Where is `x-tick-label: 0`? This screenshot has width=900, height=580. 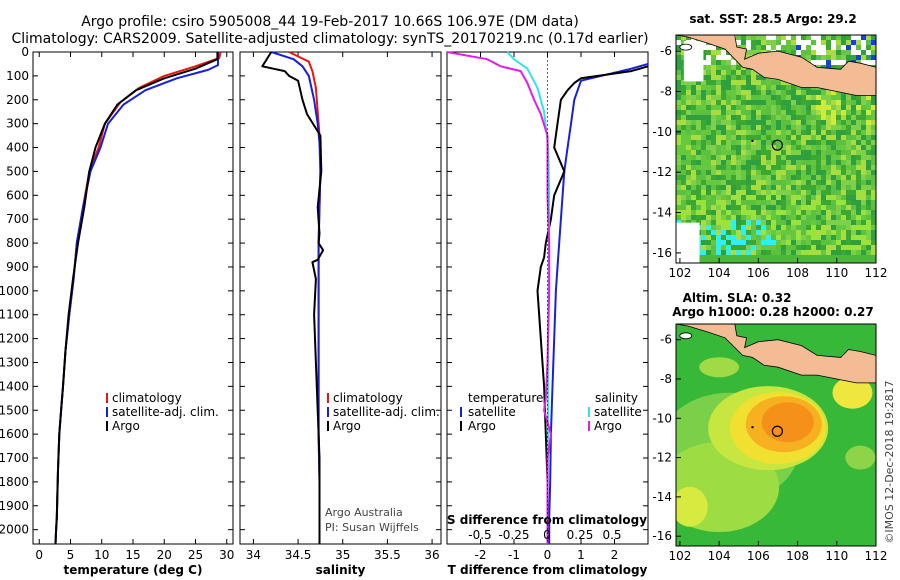
x-tick-label: 0 is located at coordinates (39, 555).